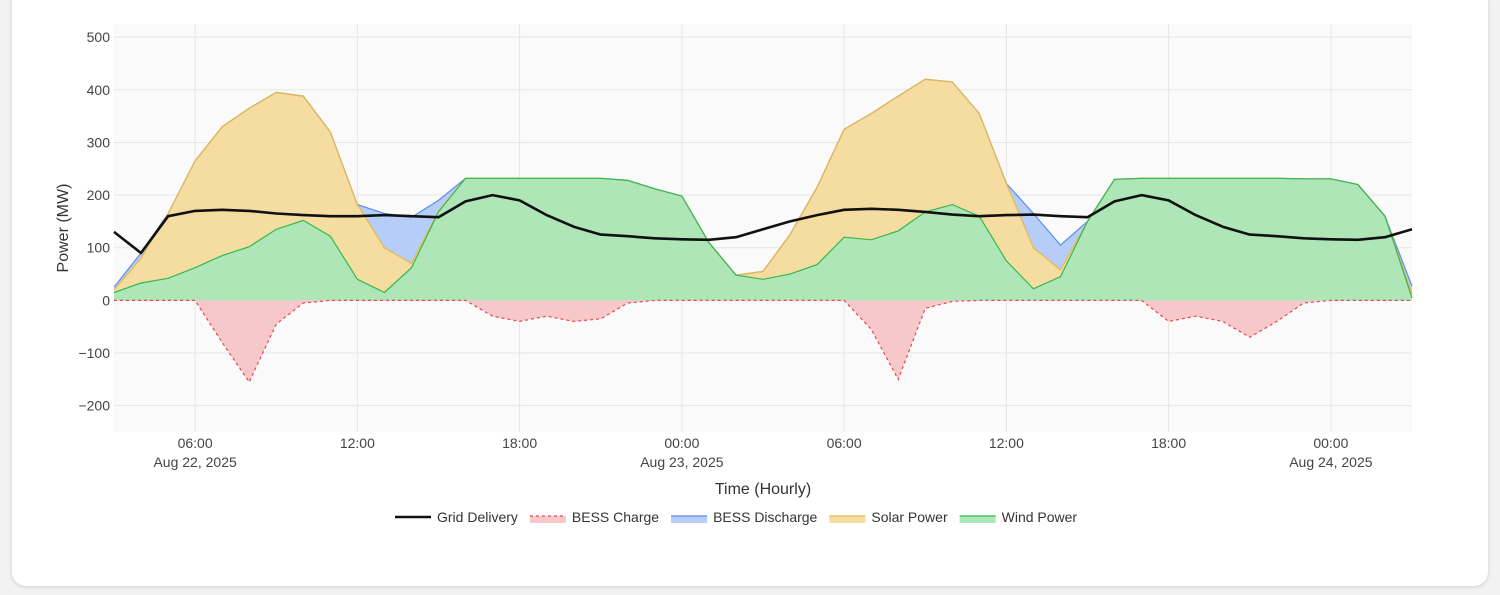  What do you see at coordinates (99, 37) in the screenshot?
I see `y-tick-label: 500` at bounding box center [99, 37].